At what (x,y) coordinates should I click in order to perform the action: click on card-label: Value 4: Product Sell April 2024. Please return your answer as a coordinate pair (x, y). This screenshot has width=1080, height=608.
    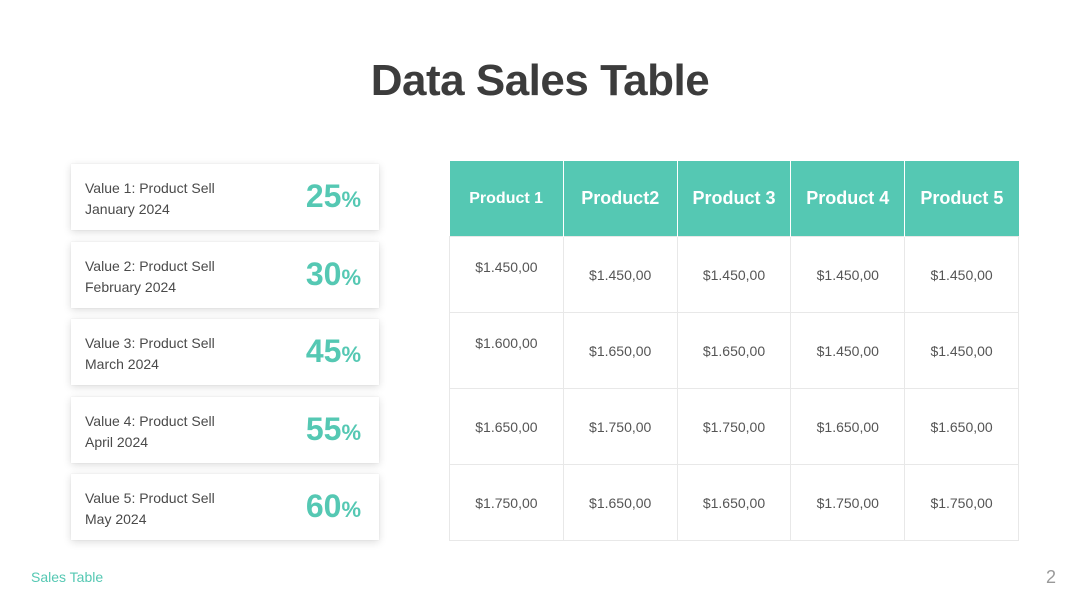
    Looking at the image, I should click on (150, 432).